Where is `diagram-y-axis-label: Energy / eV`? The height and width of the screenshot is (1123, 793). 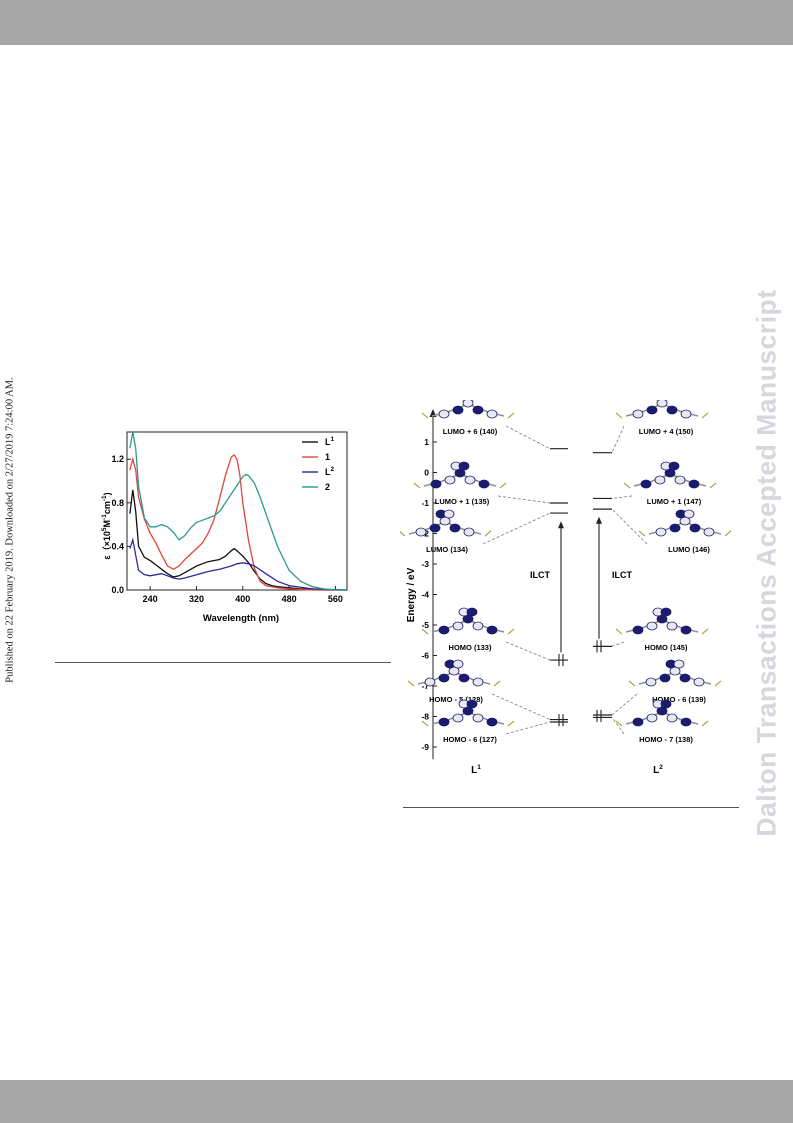
diagram-y-axis-label: Energy / eV is located at coordinates (411, 594).